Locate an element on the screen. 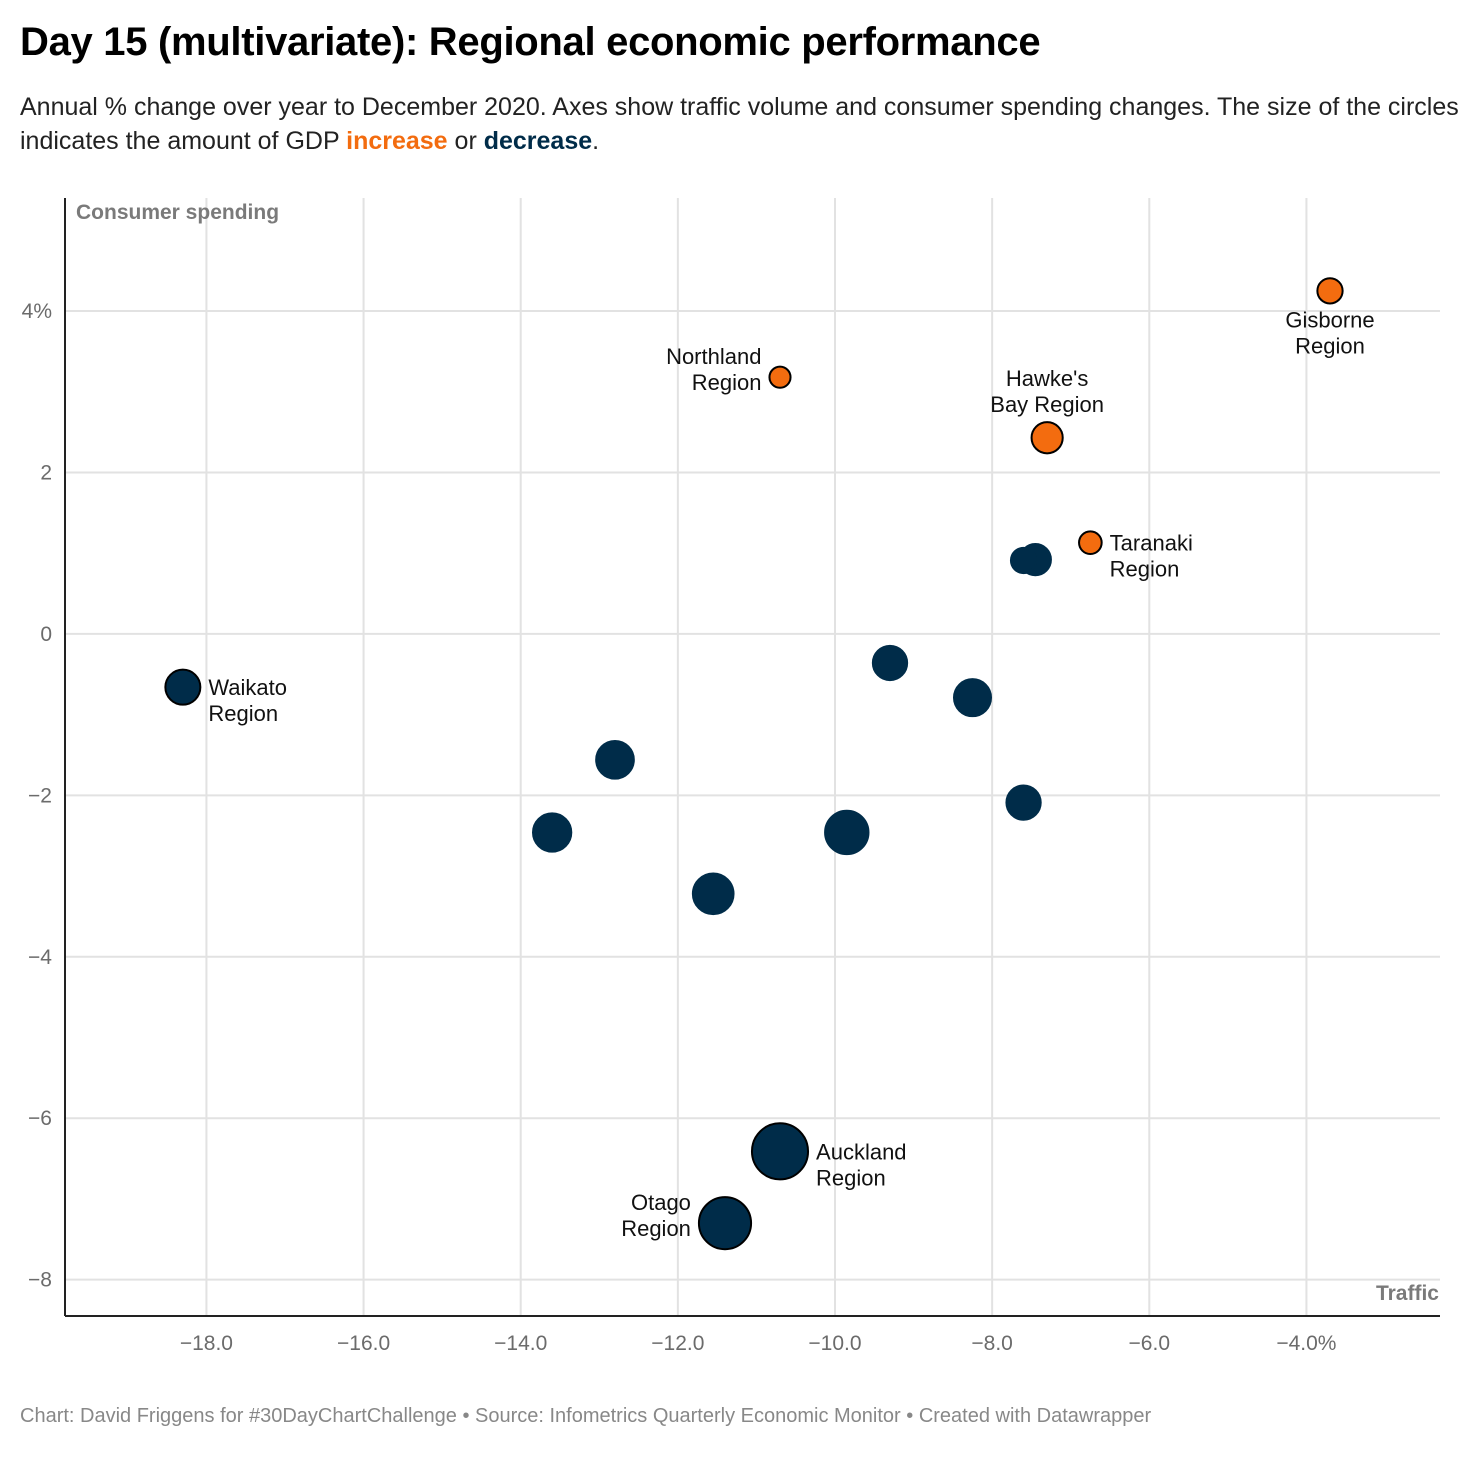  point-label: Northland Region is located at coordinates (713, 369).